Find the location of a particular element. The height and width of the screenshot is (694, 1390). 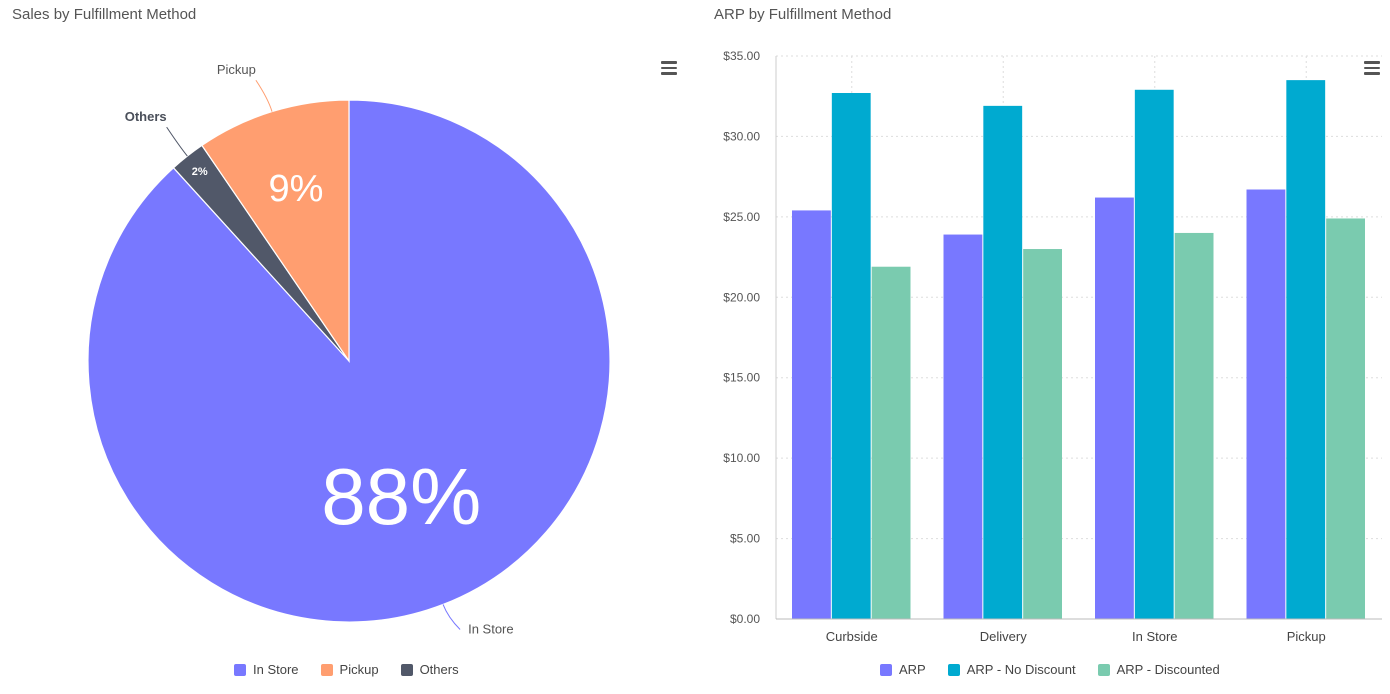

bar-legend-item-arp: ARP is located at coordinates (903, 669).